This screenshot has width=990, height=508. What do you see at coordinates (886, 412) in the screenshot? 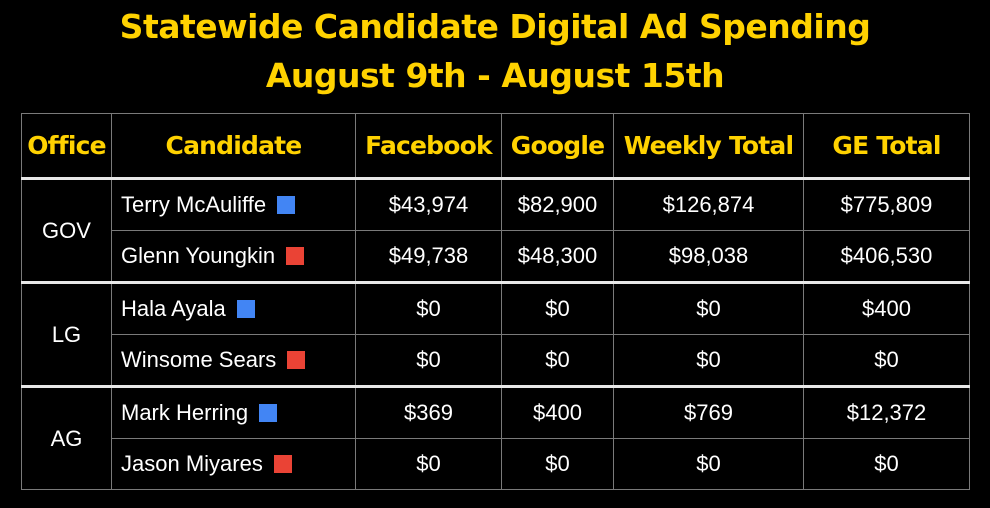
I see `ge-total-cell: $12,372` at bounding box center [886, 412].